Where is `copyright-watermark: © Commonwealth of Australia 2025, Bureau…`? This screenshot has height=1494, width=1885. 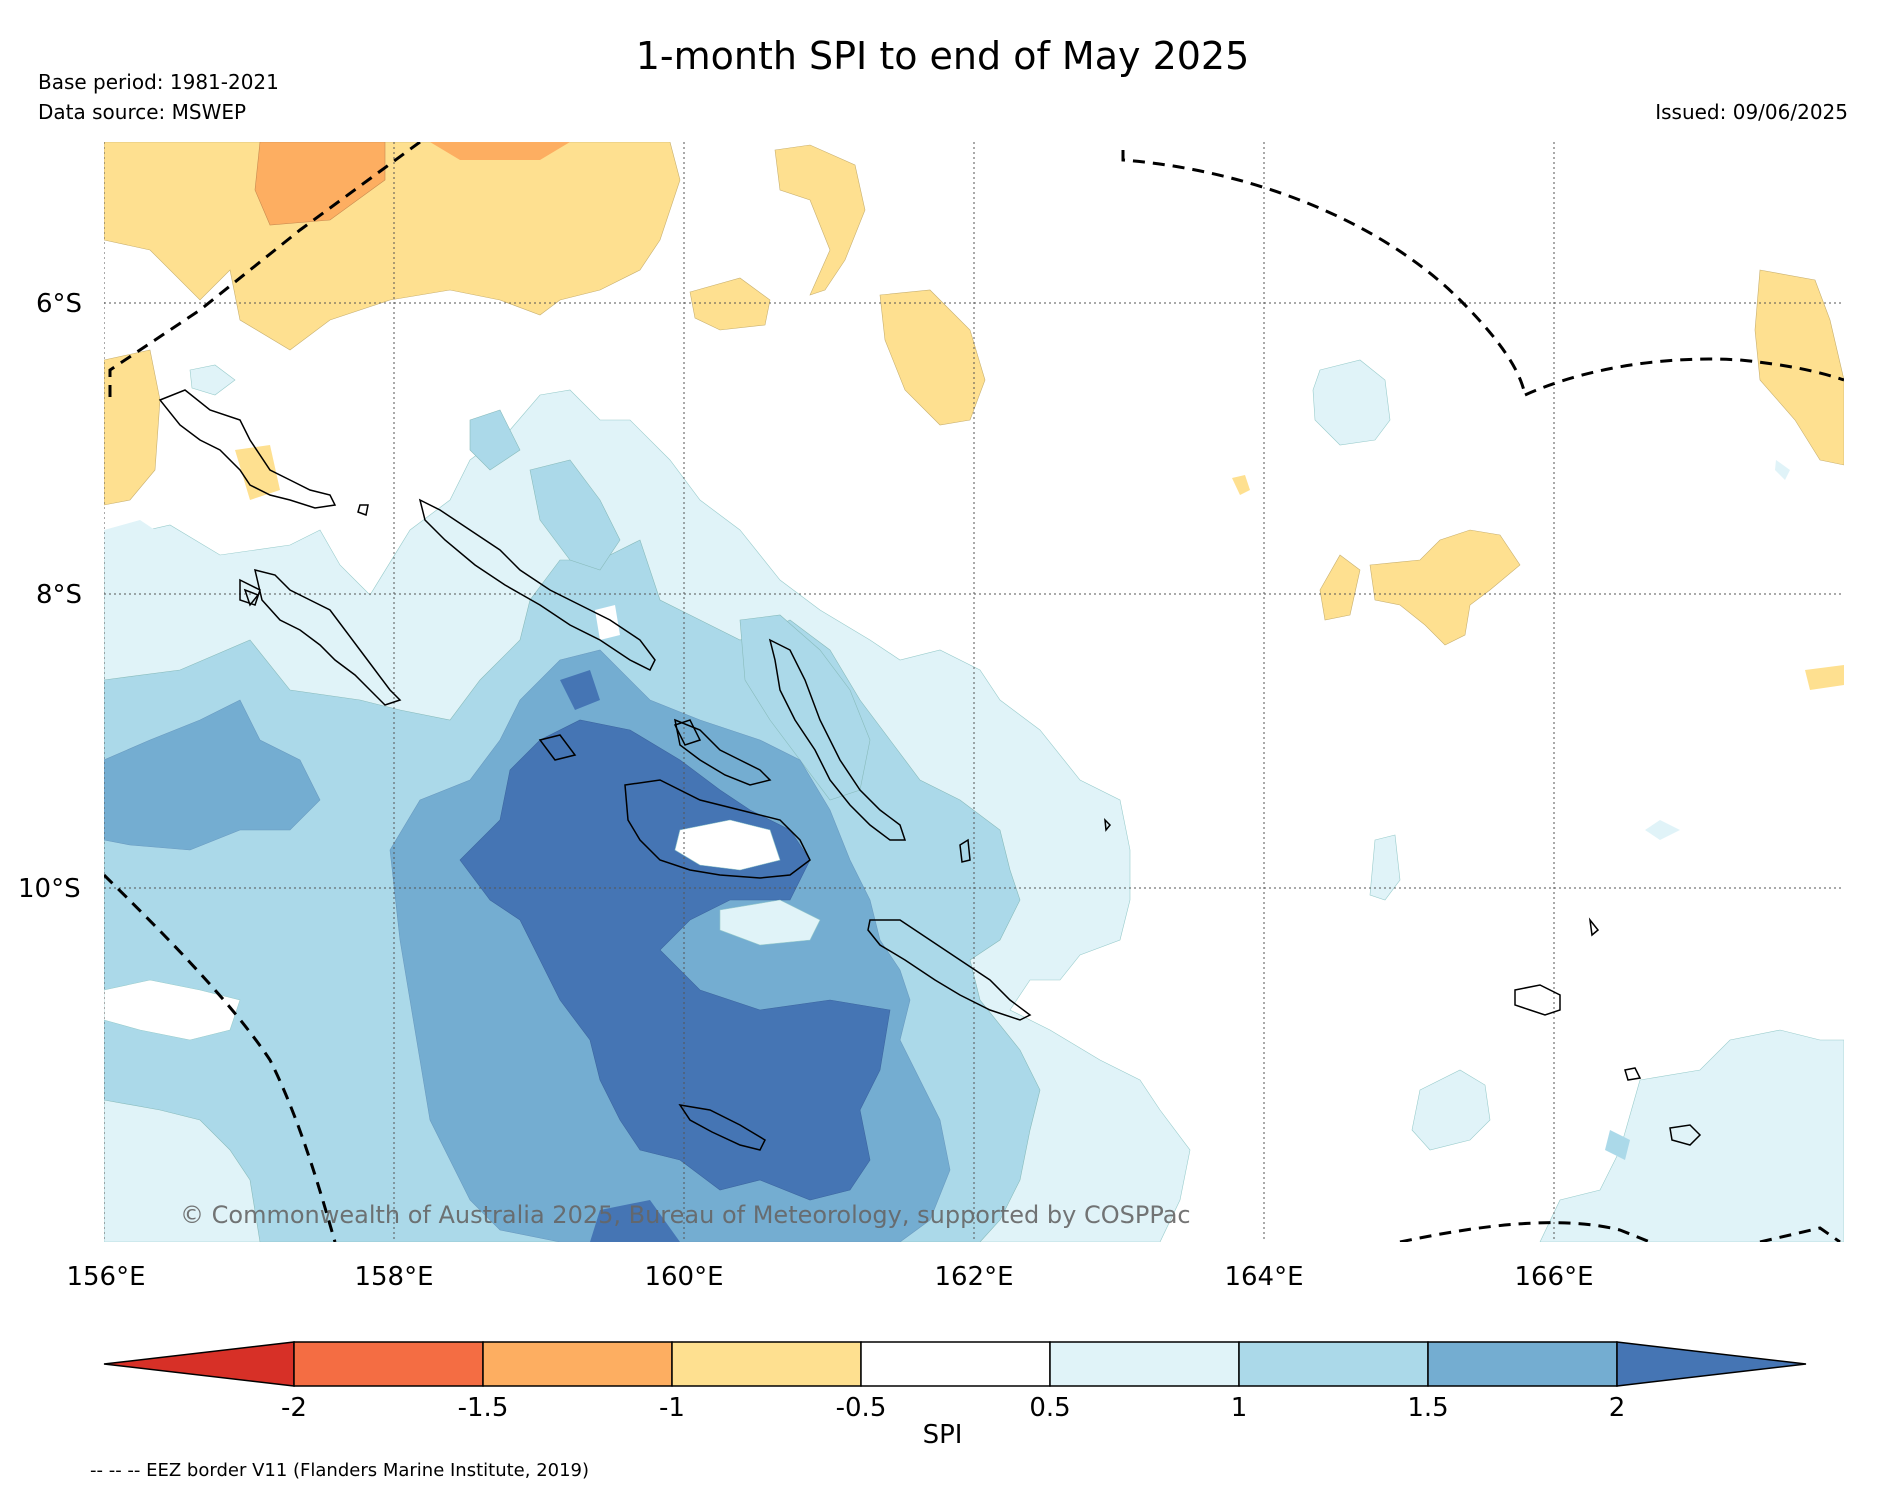
copyright-watermark: © Commonwealth of Australia 2025, Bureau… is located at coordinates (685, 1215).